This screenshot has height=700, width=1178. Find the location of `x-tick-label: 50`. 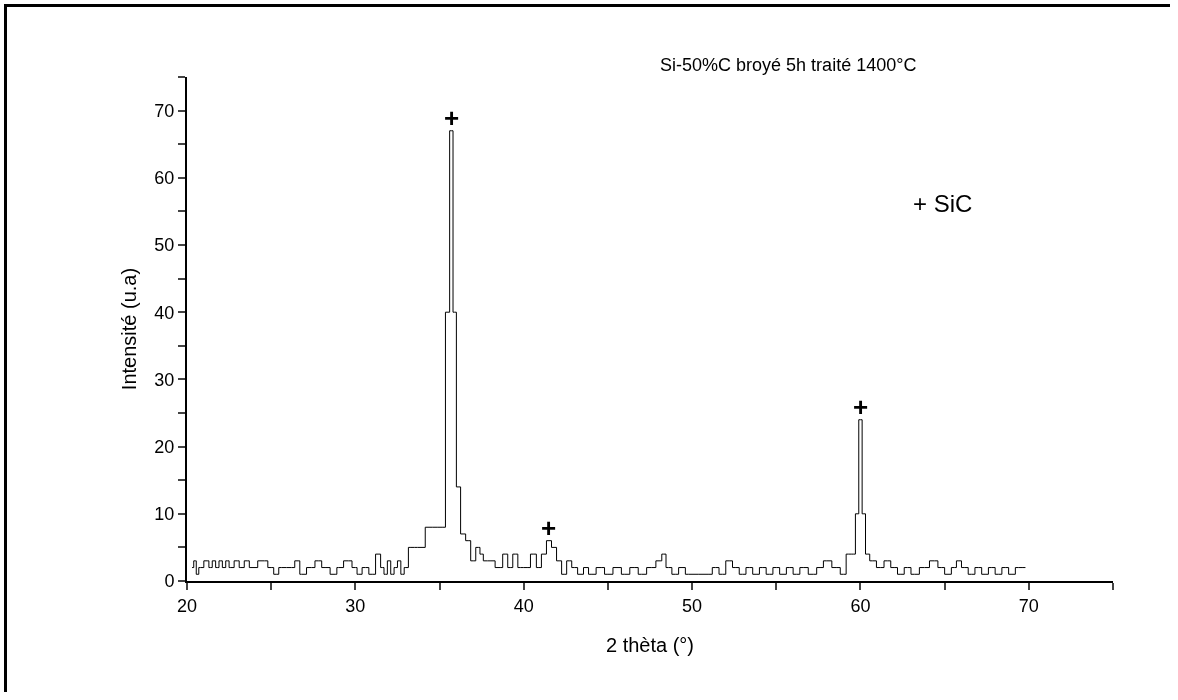

x-tick-label: 50 is located at coordinates (692, 605).